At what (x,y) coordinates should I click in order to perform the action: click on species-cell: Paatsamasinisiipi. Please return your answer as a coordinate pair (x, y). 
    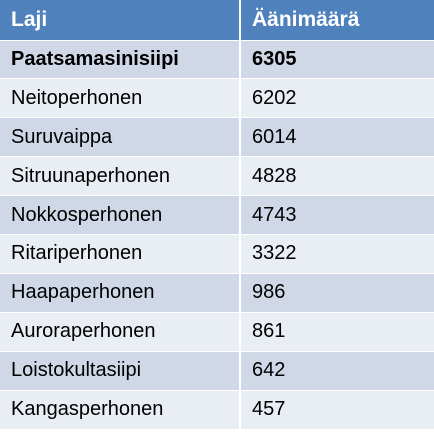
    Looking at the image, I should click on (120, 59).